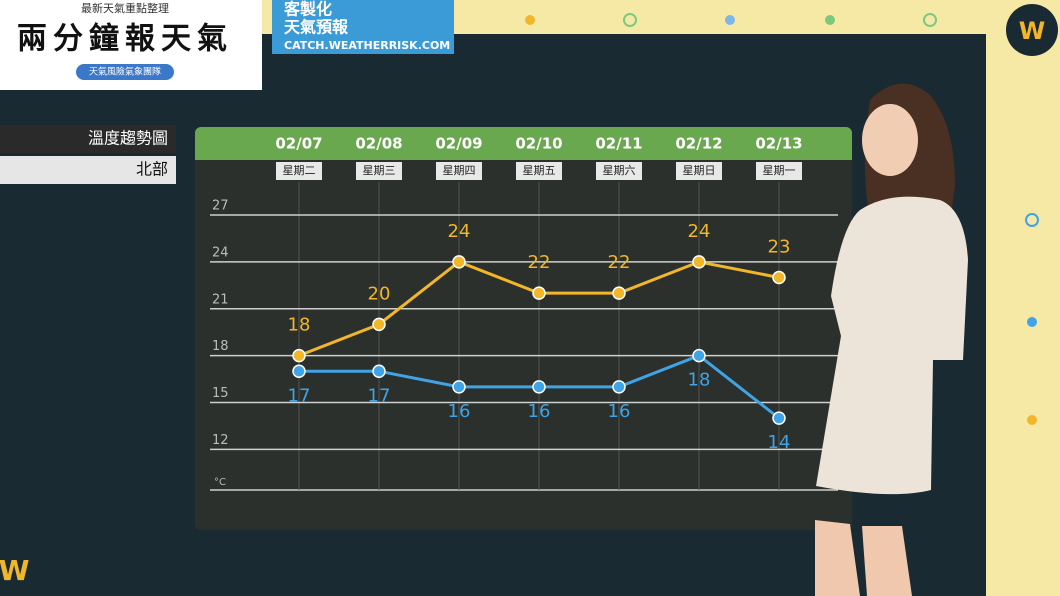  I want to click on value-label: 20, so click(379, 293).